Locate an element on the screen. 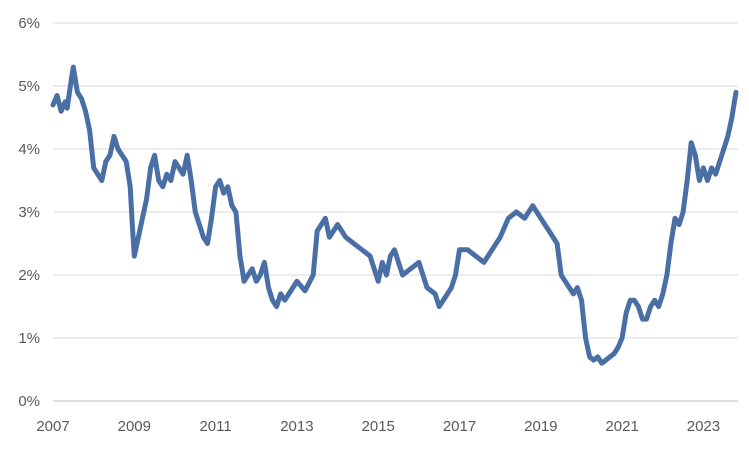  x-tick-label: 2023 is located at coordinates (703, 426).